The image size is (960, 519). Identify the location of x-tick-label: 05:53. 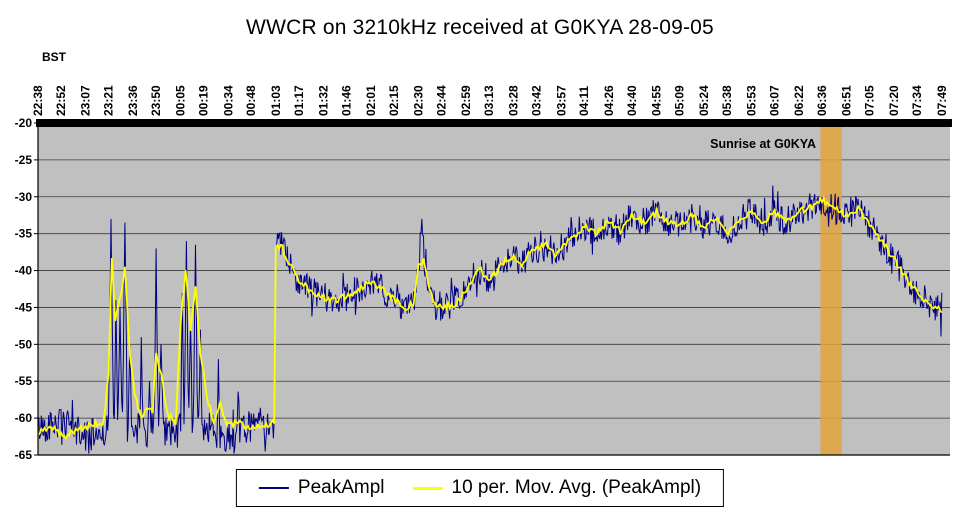
(752, 100).